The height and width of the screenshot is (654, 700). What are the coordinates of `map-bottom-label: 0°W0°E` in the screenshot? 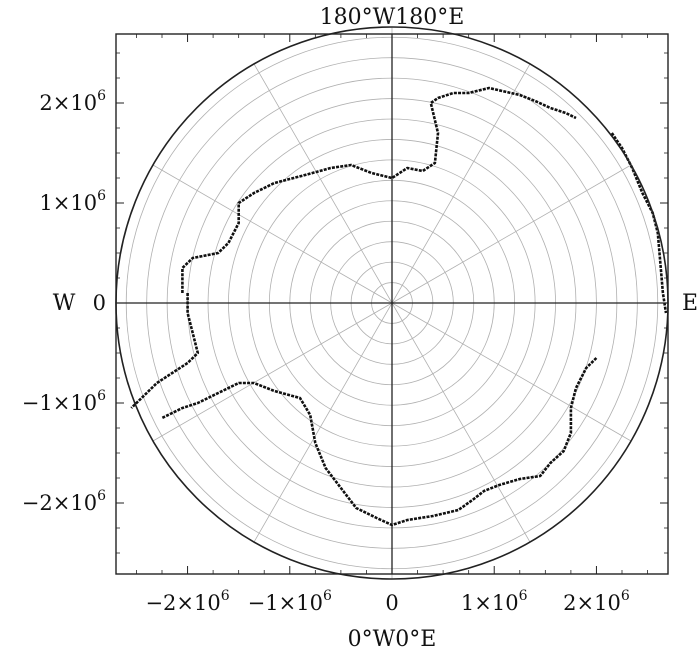 It's located at (392, 639).